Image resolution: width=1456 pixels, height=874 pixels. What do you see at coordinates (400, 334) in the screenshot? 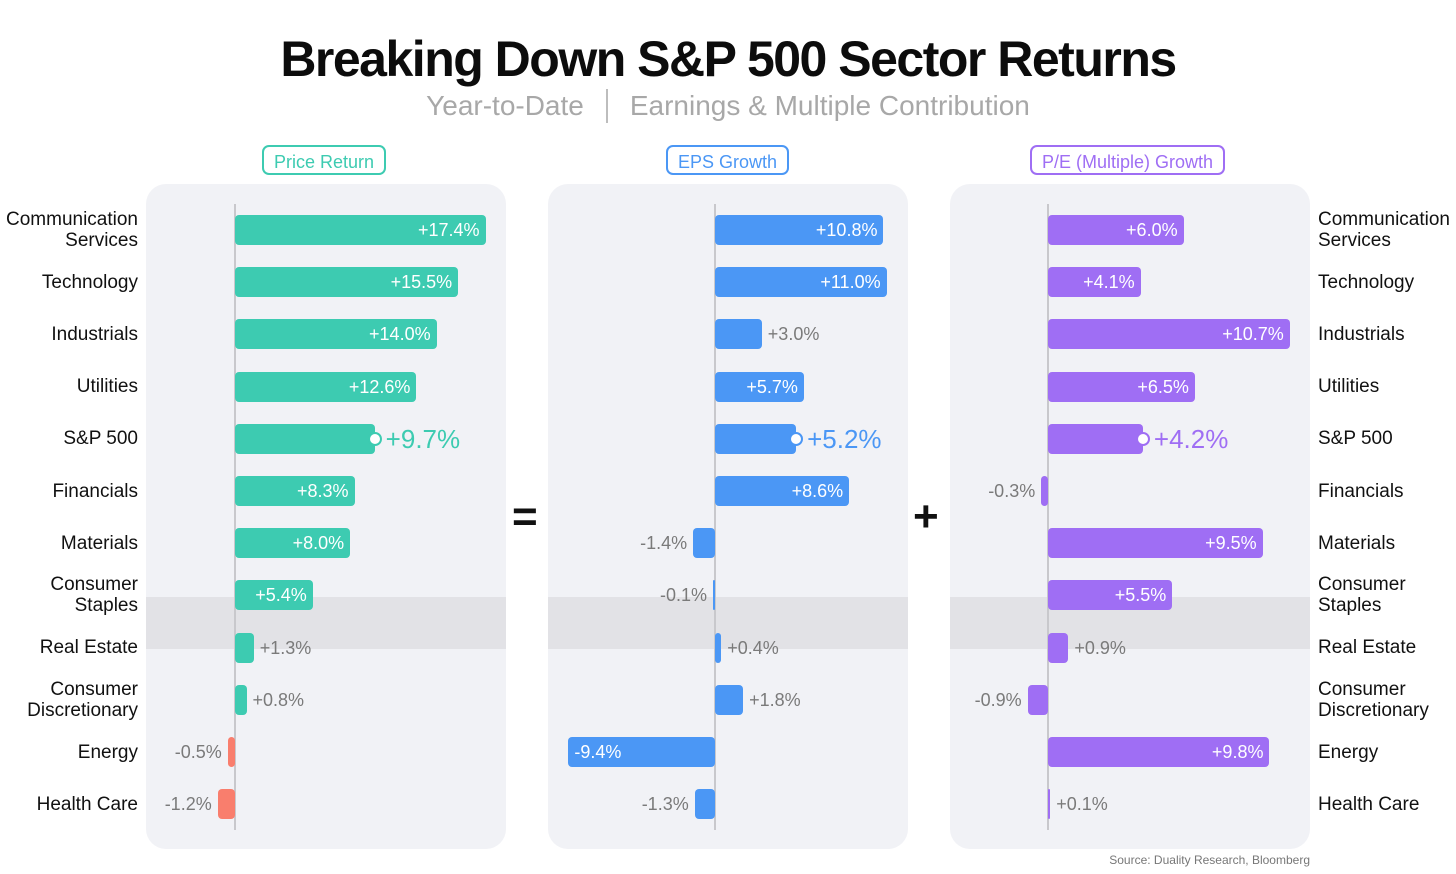
I see `price-return-value-industrials: +14.0%` at bounding box center [400, 334].